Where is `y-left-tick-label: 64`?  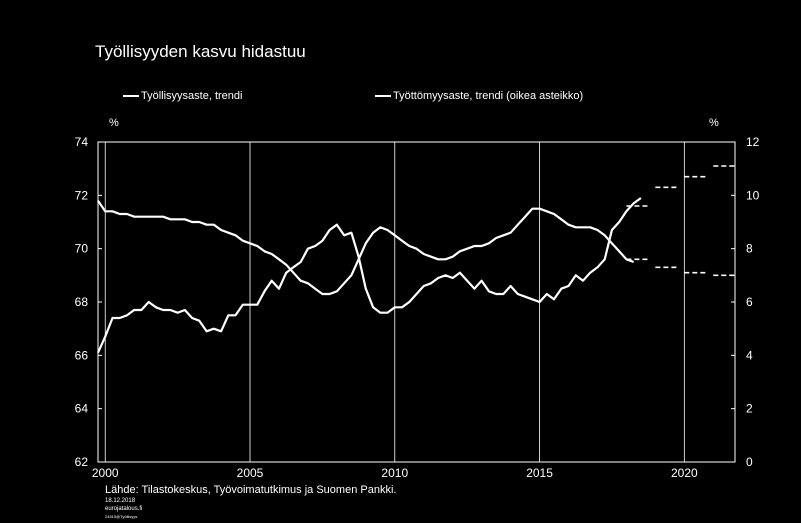
y-left-tick-label: 64 is located at coordinates (82, 409).